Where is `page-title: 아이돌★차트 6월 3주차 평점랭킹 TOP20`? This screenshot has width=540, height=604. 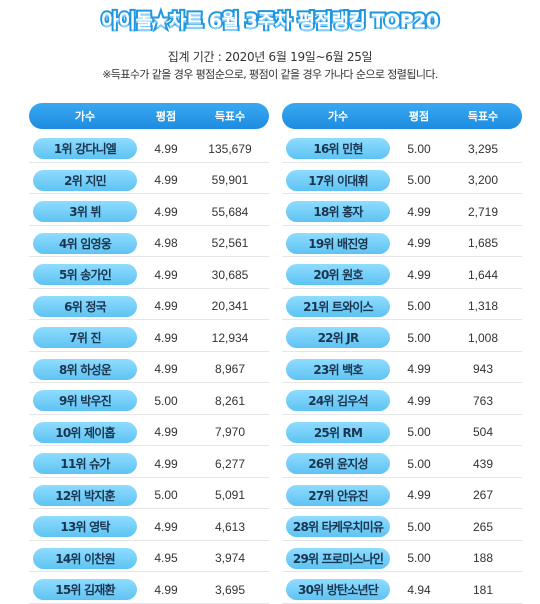 page-title: 아이돌★차트 6월 3주차 평점랭킹 TOP20 is located at coordinates (270, 21).